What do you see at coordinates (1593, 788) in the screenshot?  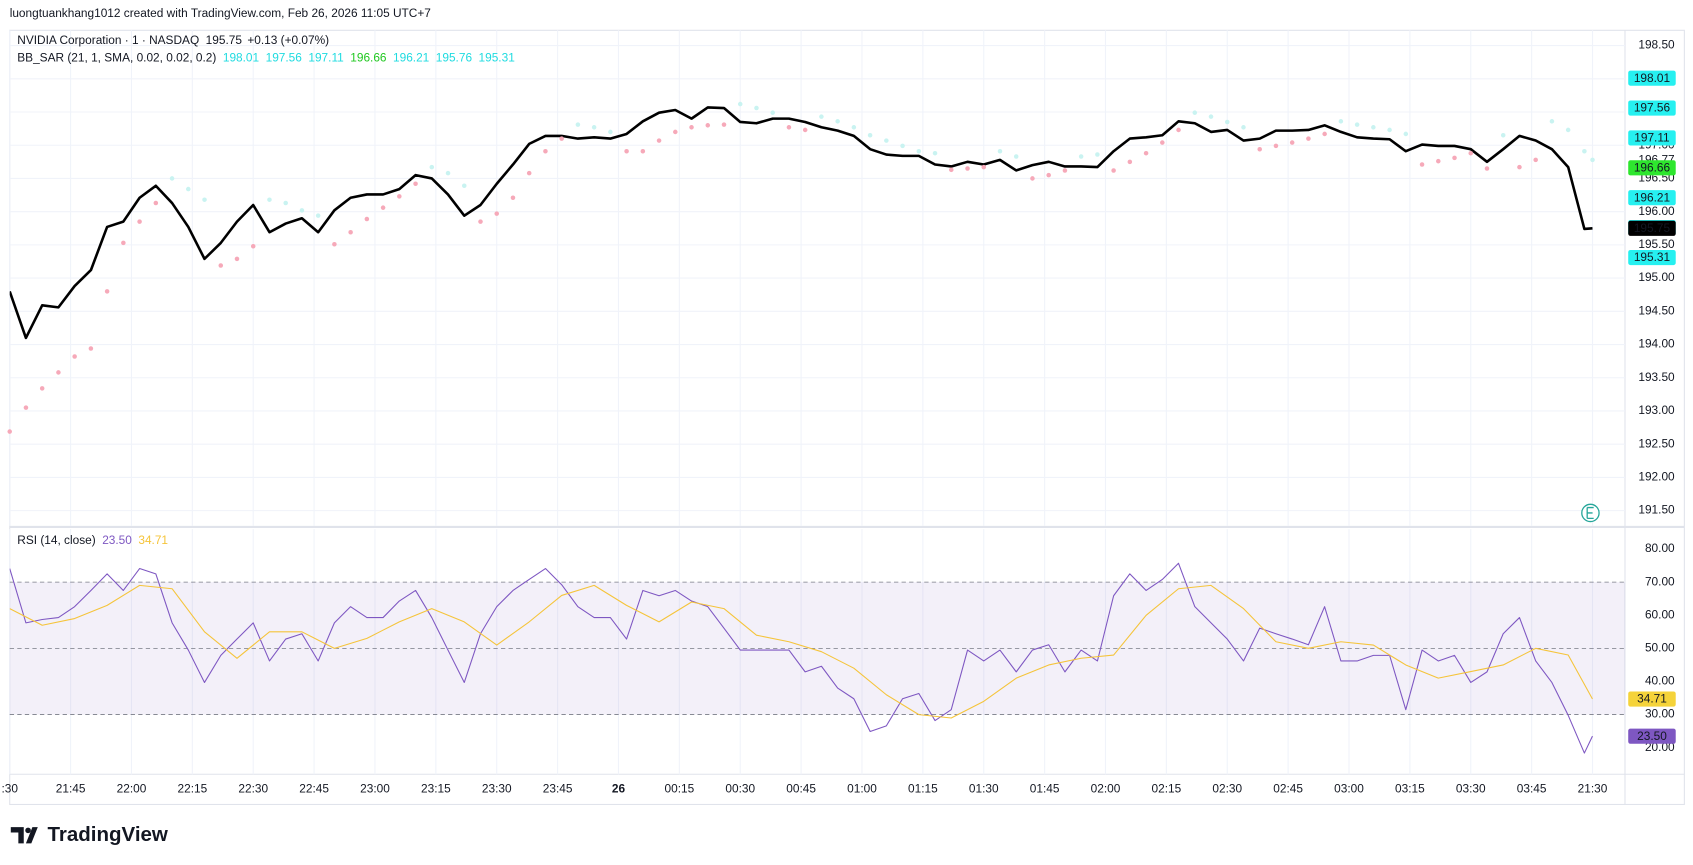 I see `x-tick-label: 21:30` at bounding box center [1593, 788].